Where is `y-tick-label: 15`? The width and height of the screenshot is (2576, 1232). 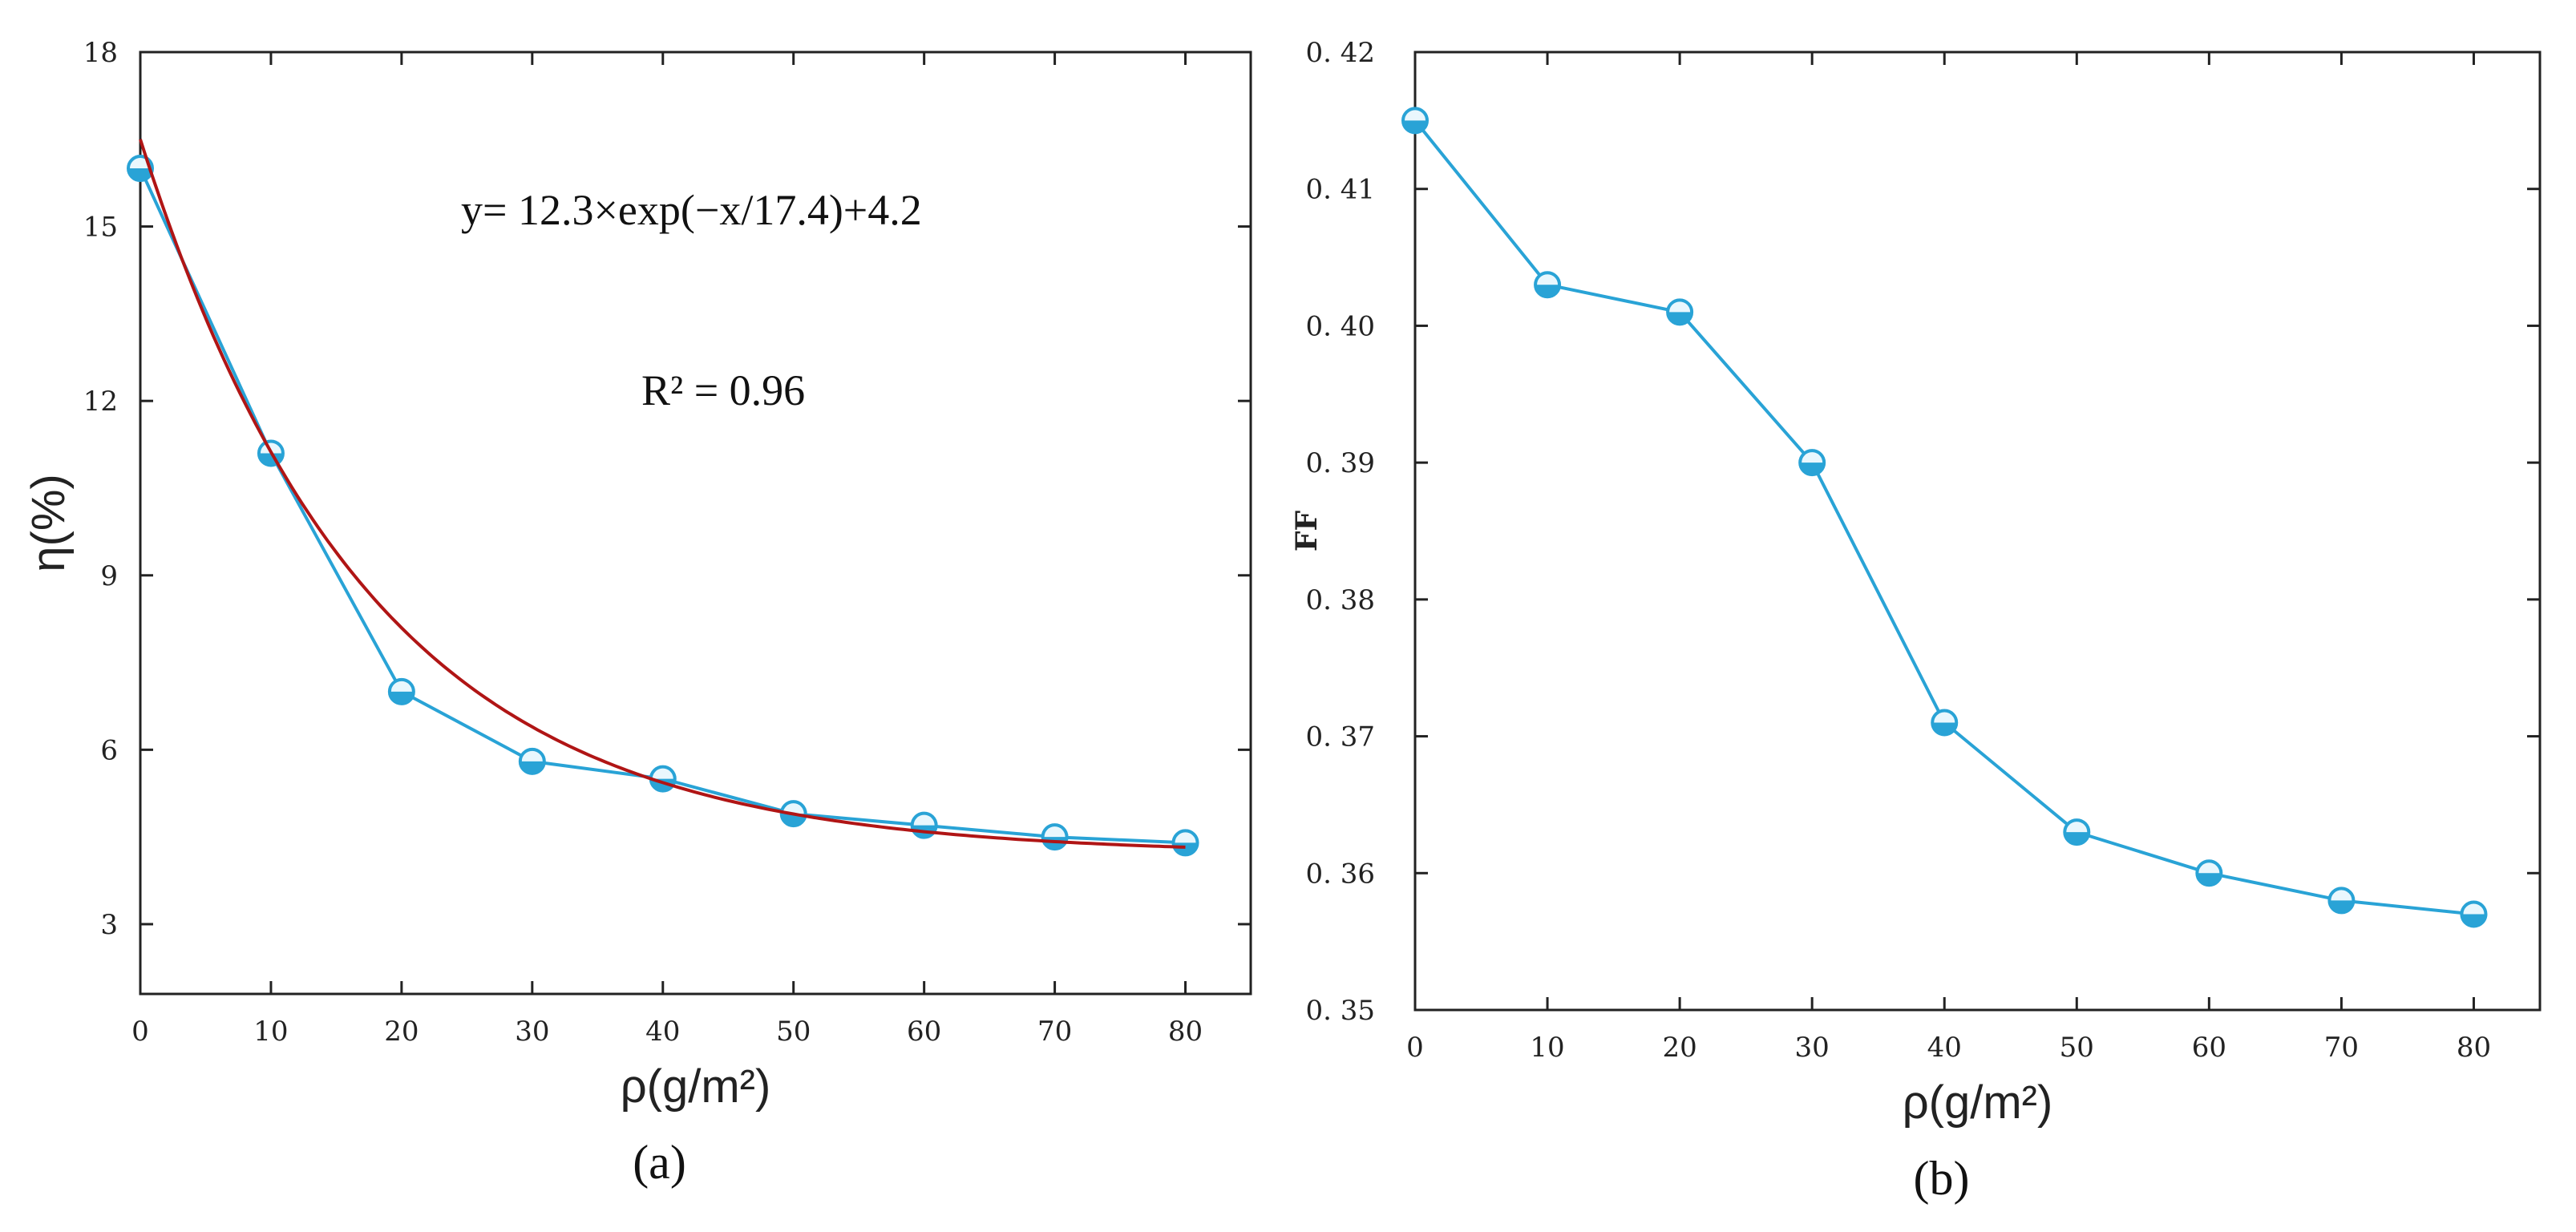 y-tick-label: 15 is located at coordinates (100, 228).